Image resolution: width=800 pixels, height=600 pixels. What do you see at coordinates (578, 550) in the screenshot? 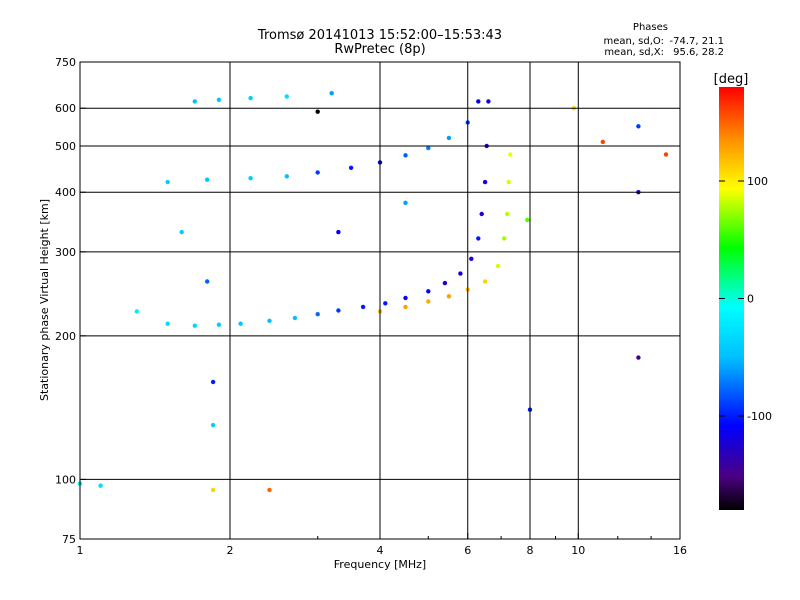
I see `x-tick-label: 10` at bounding box center [578, 550].